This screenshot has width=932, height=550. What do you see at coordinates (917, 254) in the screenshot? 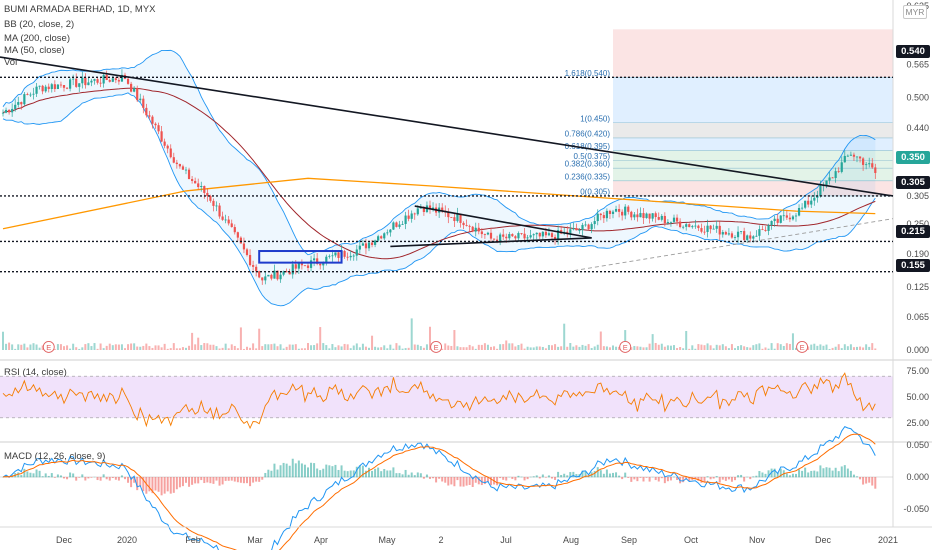
I see `price-tick-6: 0.190` at bounding box center [917, 254].